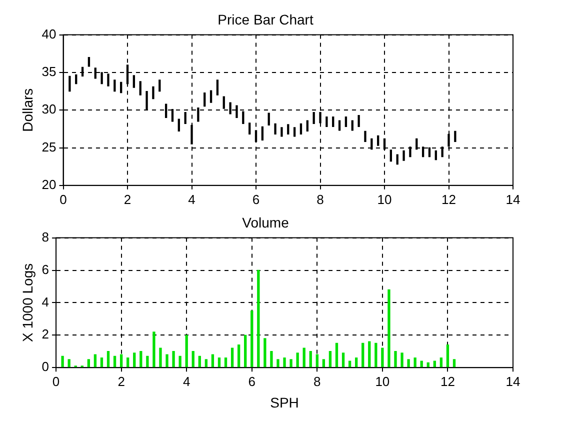  Describe the element at coordinates (46, 236) in the screenshot. I see `y-tick-label: 8` at that location.